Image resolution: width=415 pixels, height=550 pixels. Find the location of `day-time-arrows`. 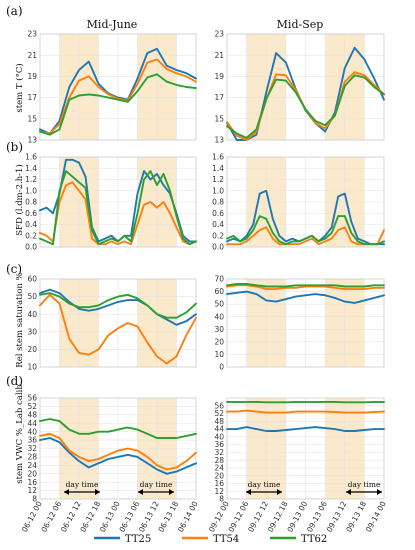

day-time-arrows is located at coordinates (223, 492).